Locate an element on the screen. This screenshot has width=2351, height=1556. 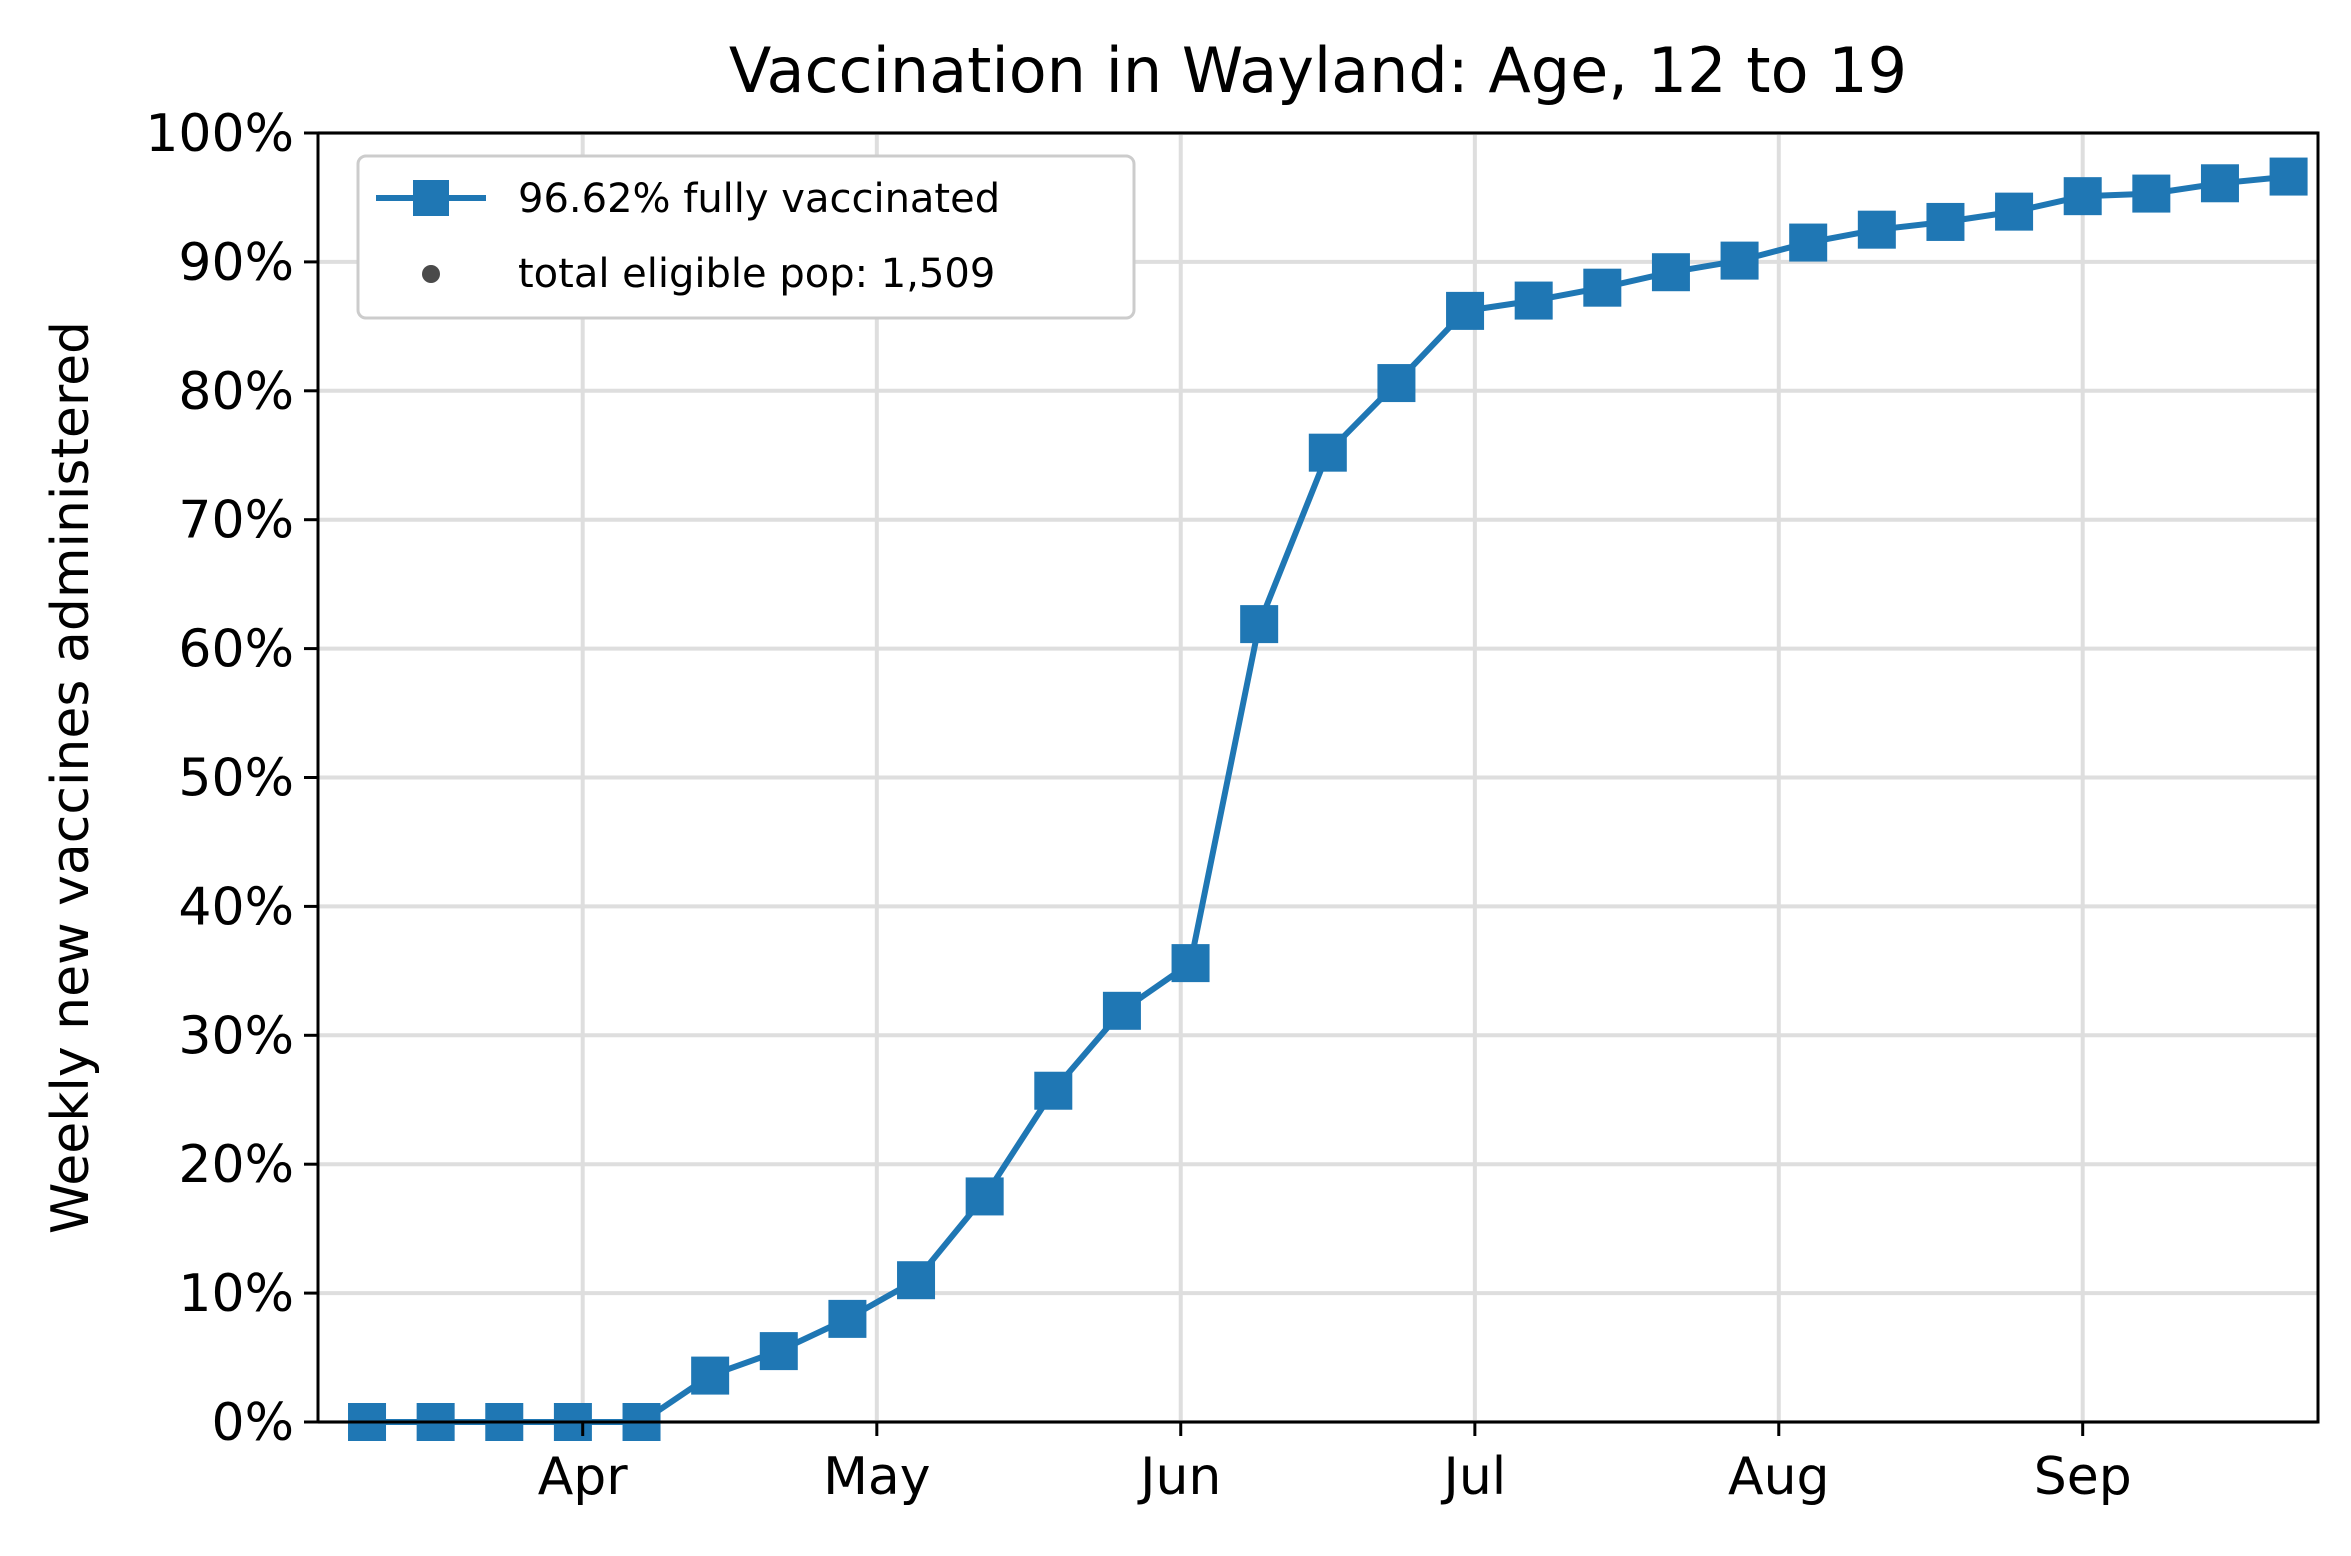
y-tick-label: 50% is located at coordinates (236, 779).